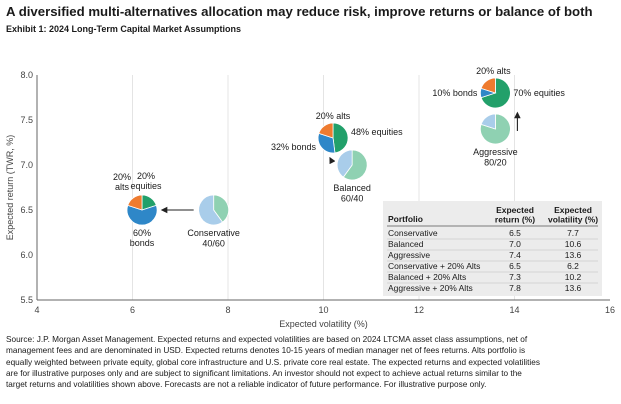 The image size is (621, 404). Describe the element at coordinates (539, 93) in the screenshot. I see `slice-label-equities: 70% equities` at that location.